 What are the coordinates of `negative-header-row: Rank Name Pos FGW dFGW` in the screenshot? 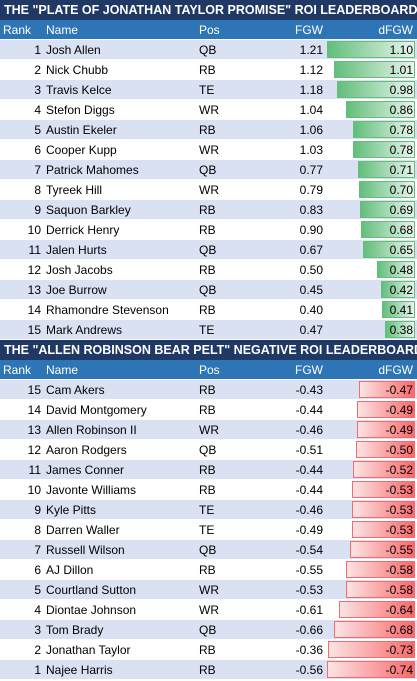 It's located at (208, 370).